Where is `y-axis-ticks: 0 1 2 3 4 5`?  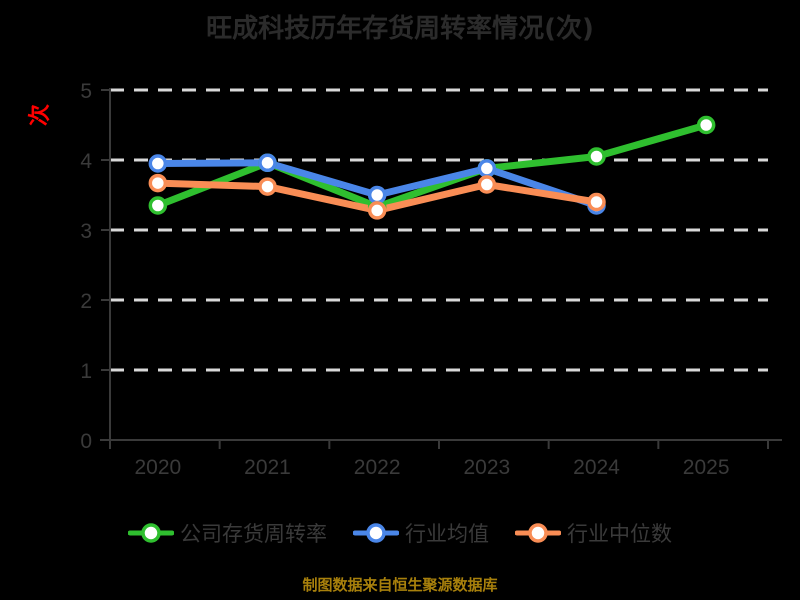 y-axis-ticks: 0 1 2 3 4 5 is located at coordinates (95, 266).